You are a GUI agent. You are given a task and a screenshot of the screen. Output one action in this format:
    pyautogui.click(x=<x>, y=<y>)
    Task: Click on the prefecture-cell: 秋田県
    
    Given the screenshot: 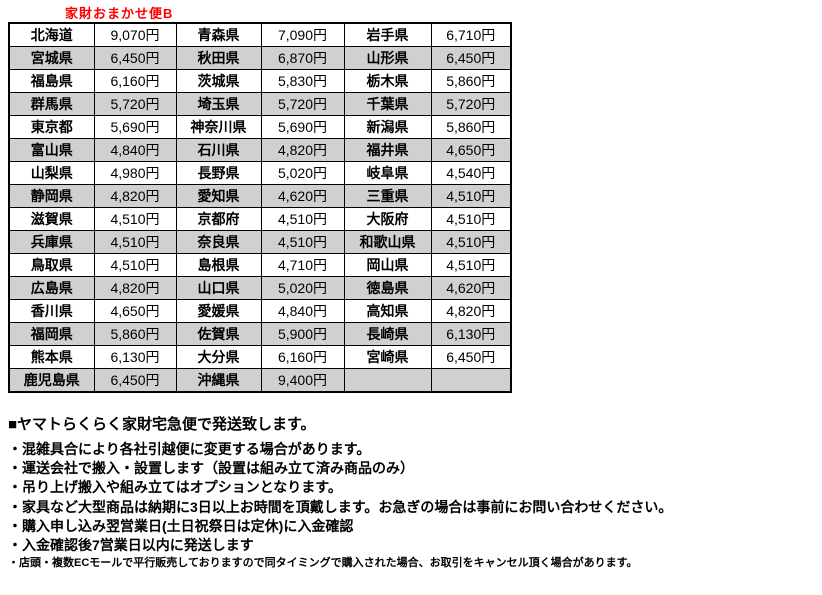 What is the action you would take?
    pyautogui.click(x=218, y=58)
    